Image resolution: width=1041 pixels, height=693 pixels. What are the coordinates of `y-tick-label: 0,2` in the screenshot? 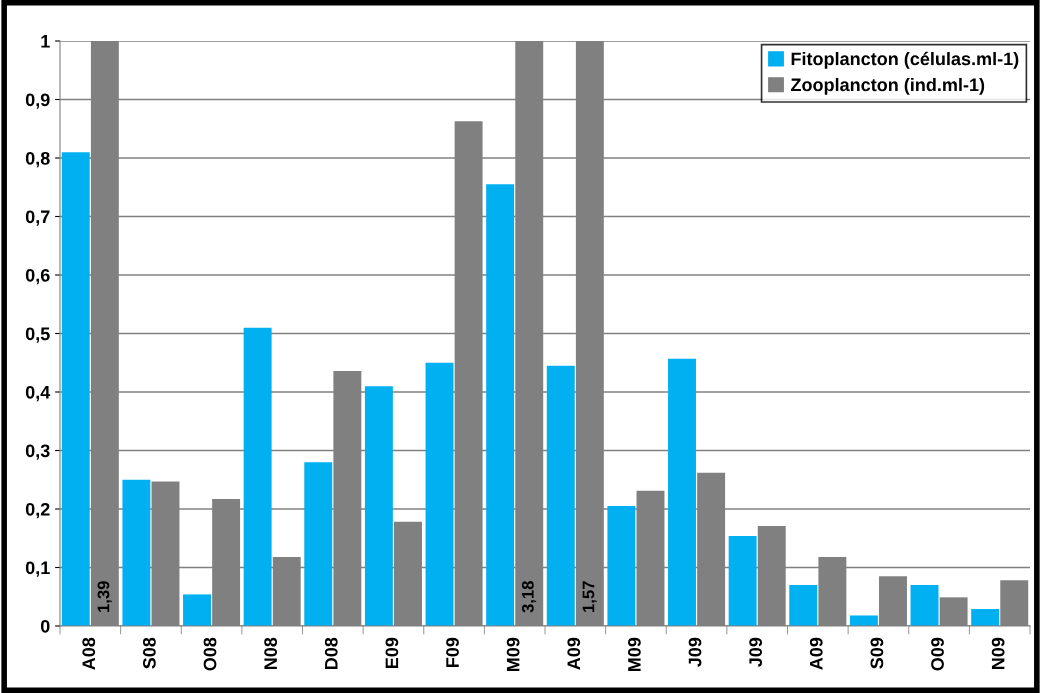 It's located at (37, 510).